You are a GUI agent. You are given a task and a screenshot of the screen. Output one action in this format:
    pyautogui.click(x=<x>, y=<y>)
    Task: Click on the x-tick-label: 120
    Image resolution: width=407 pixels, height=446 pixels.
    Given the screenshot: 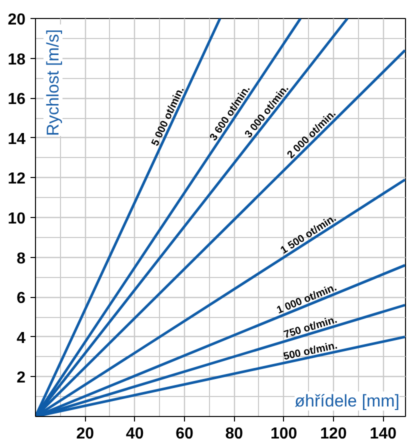 What is the action you would take?
    pyautogui.click(x=333, y=434)
    